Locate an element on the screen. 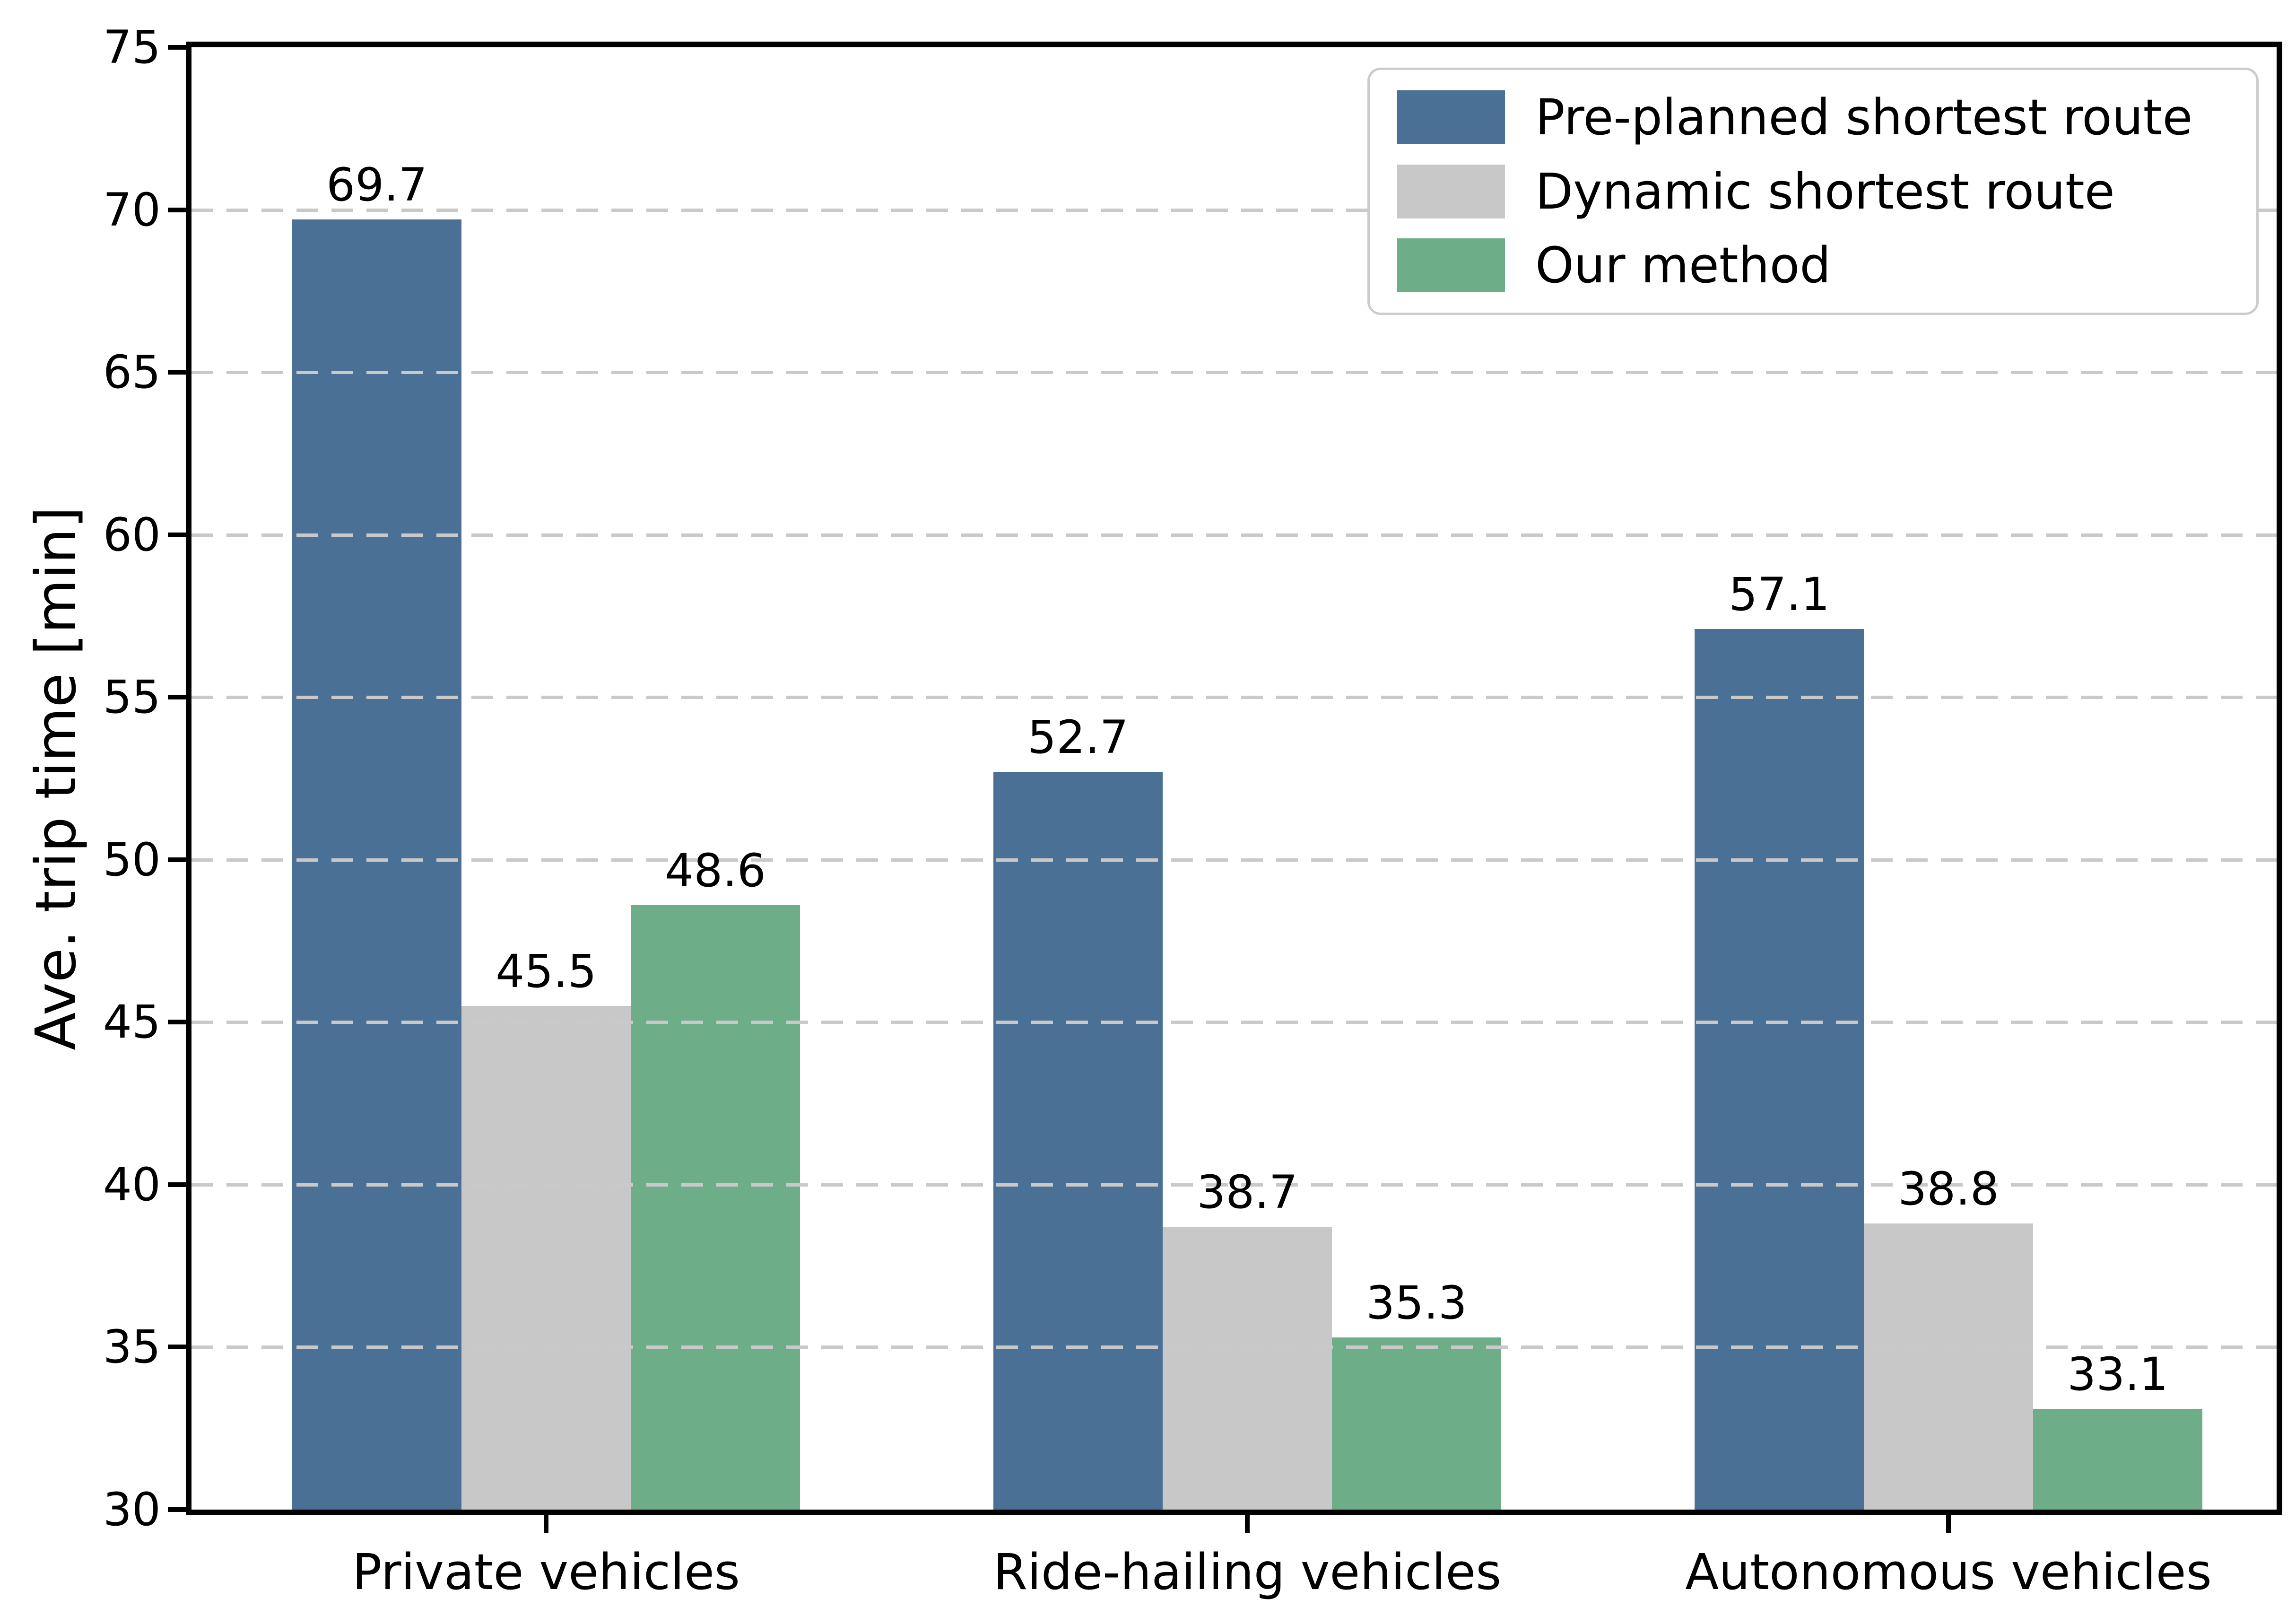  x-category-label: Private vehicles is located at coordinates (546, 1572).